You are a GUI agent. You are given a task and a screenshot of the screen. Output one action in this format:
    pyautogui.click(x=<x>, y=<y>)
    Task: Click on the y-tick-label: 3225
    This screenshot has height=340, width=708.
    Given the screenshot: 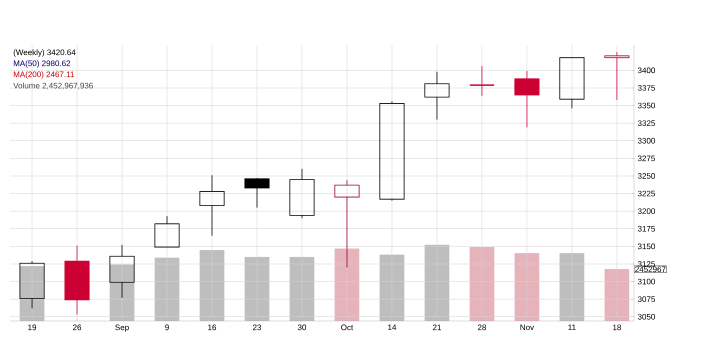 What is the action you would take?
    pyautogui.click(x=646, y=193)
    